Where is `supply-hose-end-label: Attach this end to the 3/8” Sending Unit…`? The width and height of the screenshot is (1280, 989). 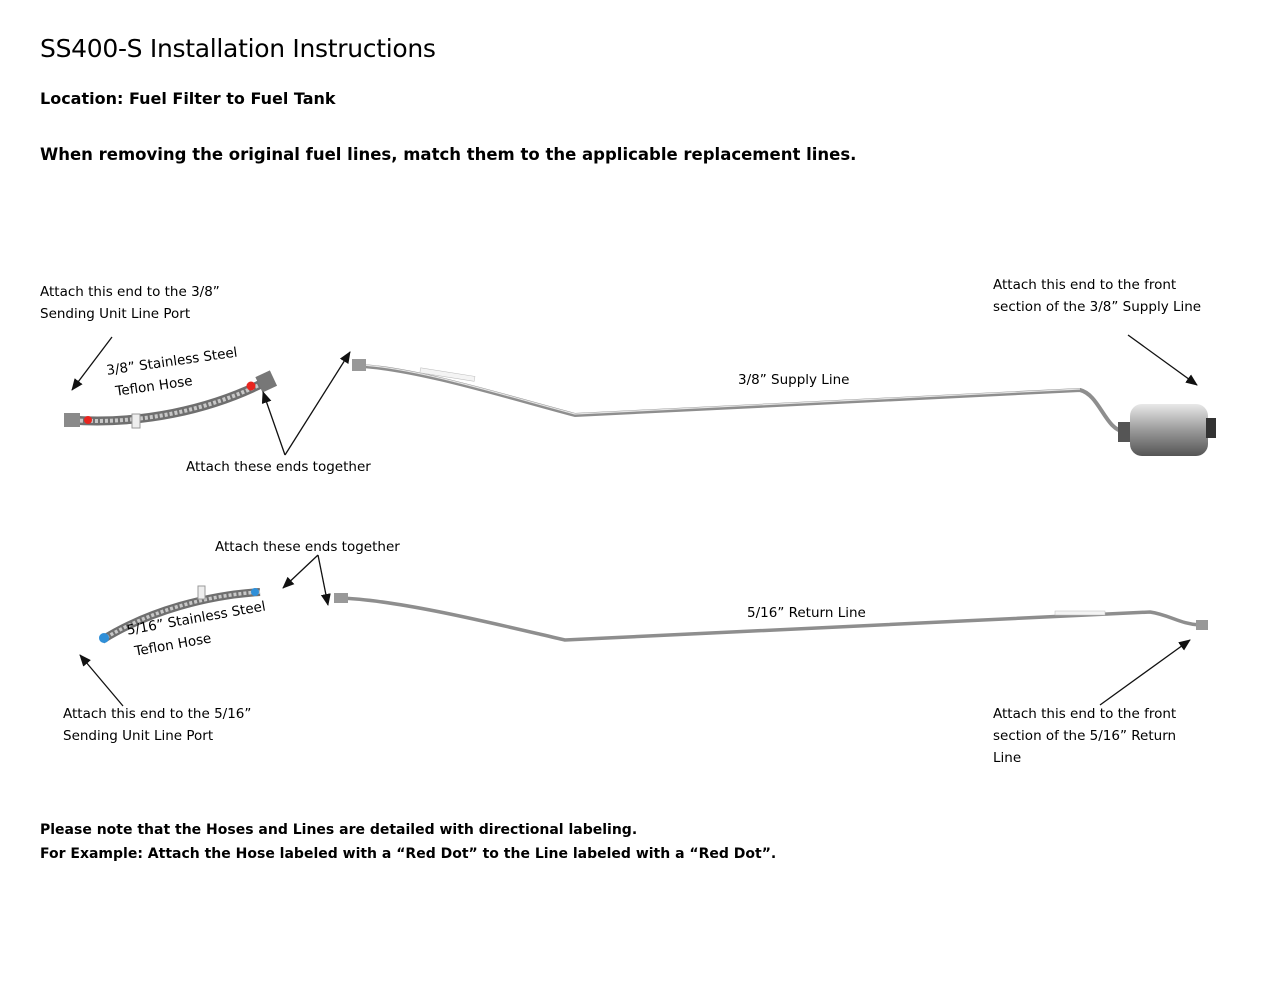
supply-hose-end-label: Attach this end to the 3/8” Sending Unit… is located at coordinates (130, 303).